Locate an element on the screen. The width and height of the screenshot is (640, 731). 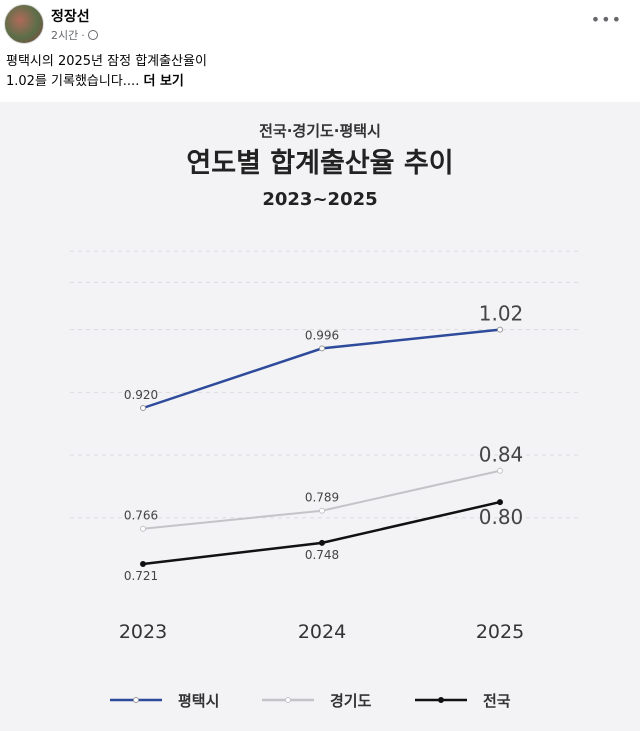
post-meta: 2시간 · is located at coordinates (74, 35).